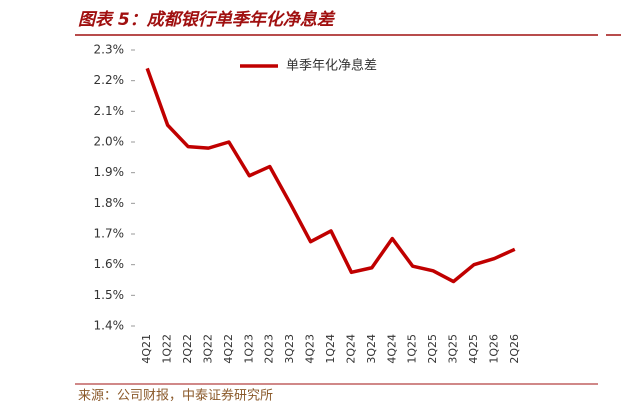 This screenshot has width=621, height=413. Describe the element at coordinates (391, 349) in the screenshot. I see `x-tick-label: 4Q24` at that location.